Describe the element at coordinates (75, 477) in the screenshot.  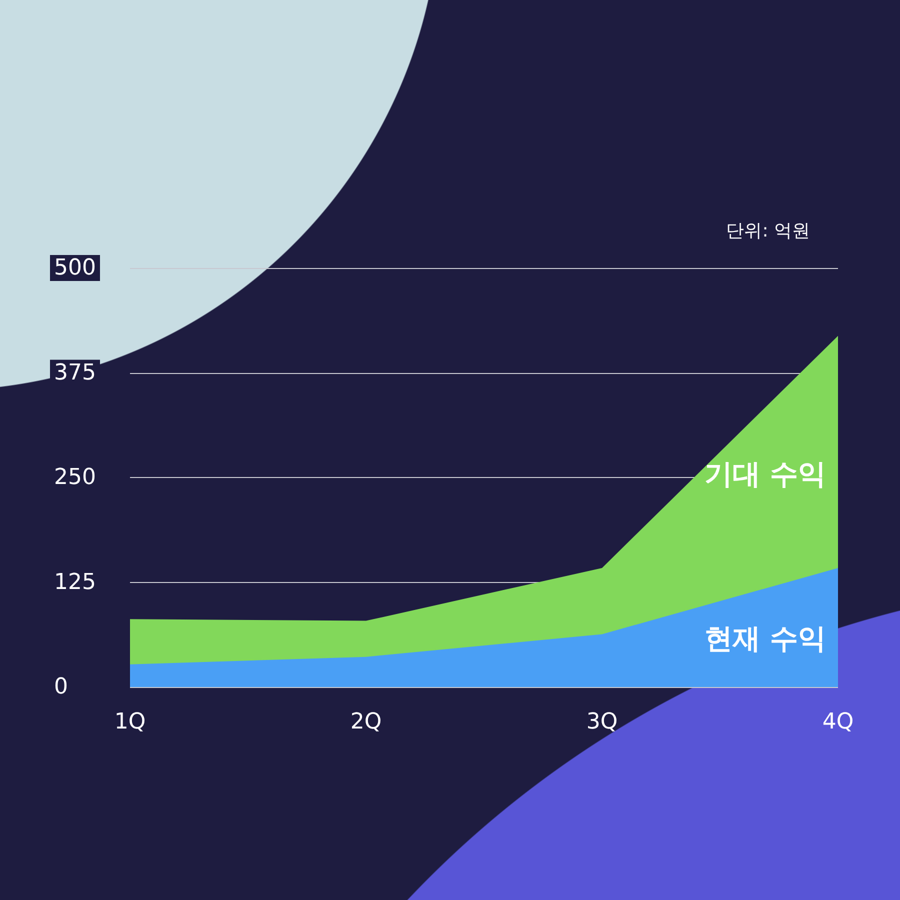
I see `y-tick-label: 250` at that location.